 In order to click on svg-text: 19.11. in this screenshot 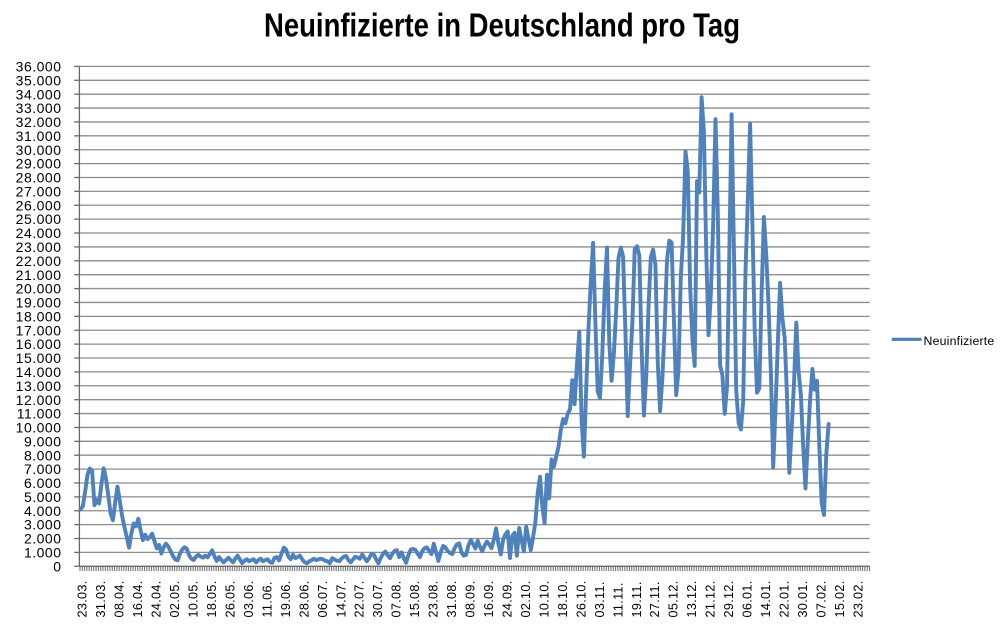, I will do `click(637, 599)`.